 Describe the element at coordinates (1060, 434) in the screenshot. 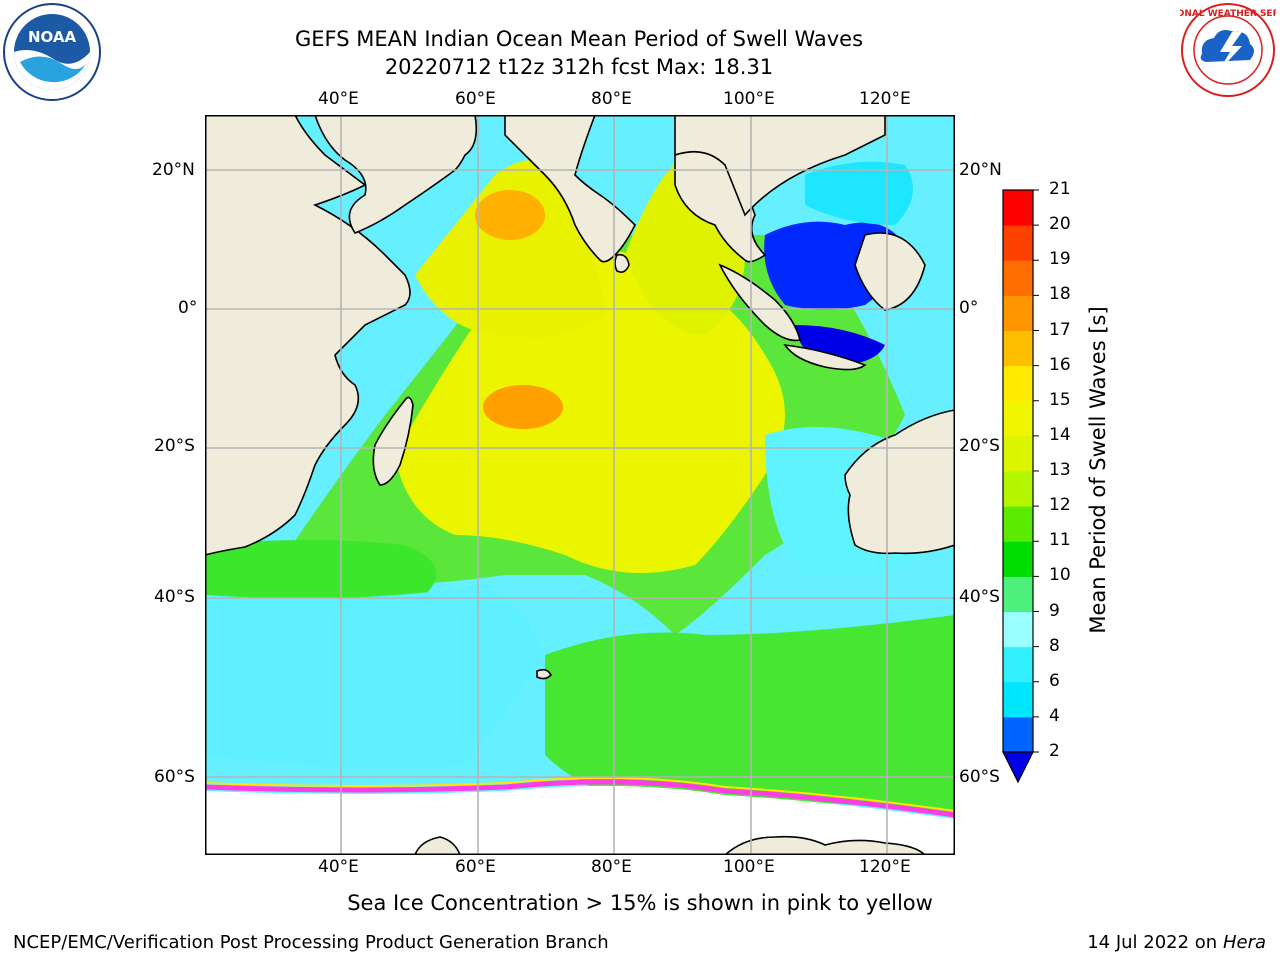

I see `colorbar-tick-label: 14` at that location.